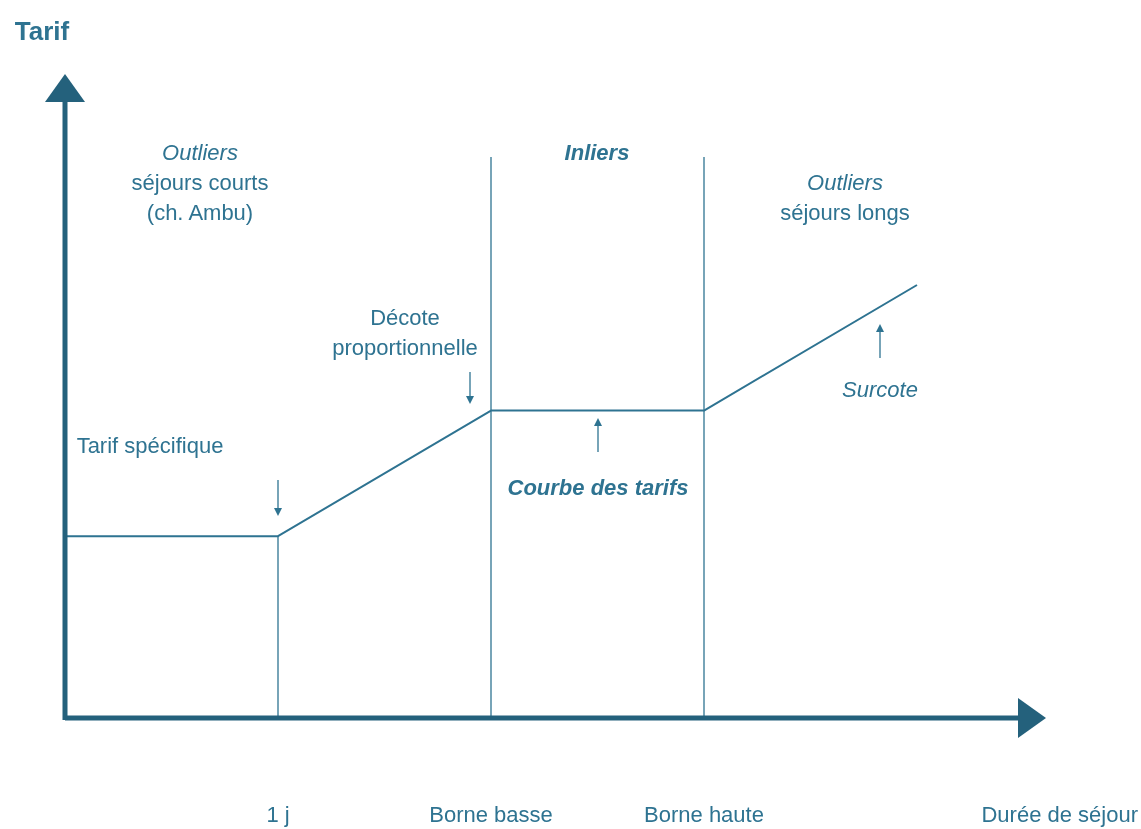 The height and width of the screenshot is (829, 1141). I want to click on text: Outliers séjours courts (ch. Ambu), so click(200, 182).